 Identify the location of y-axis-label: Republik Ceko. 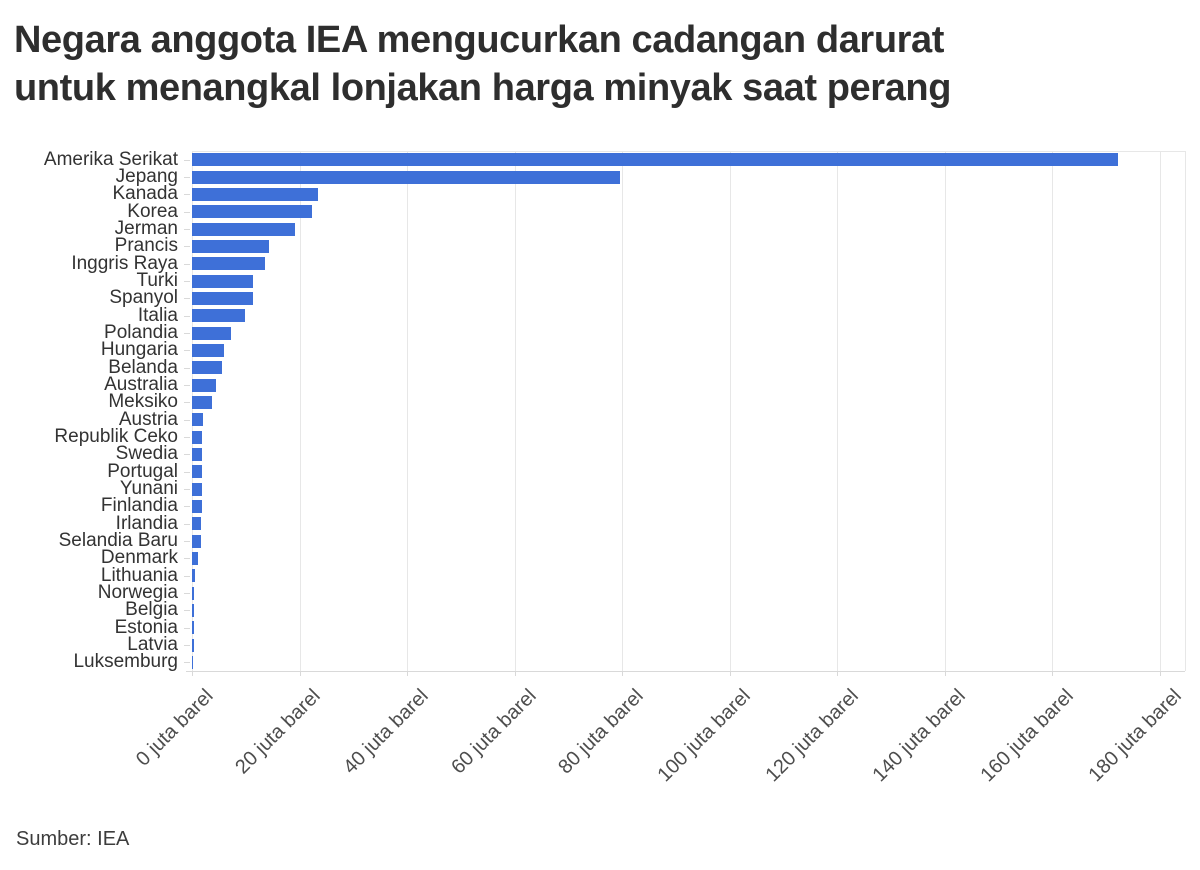
(116, 436).